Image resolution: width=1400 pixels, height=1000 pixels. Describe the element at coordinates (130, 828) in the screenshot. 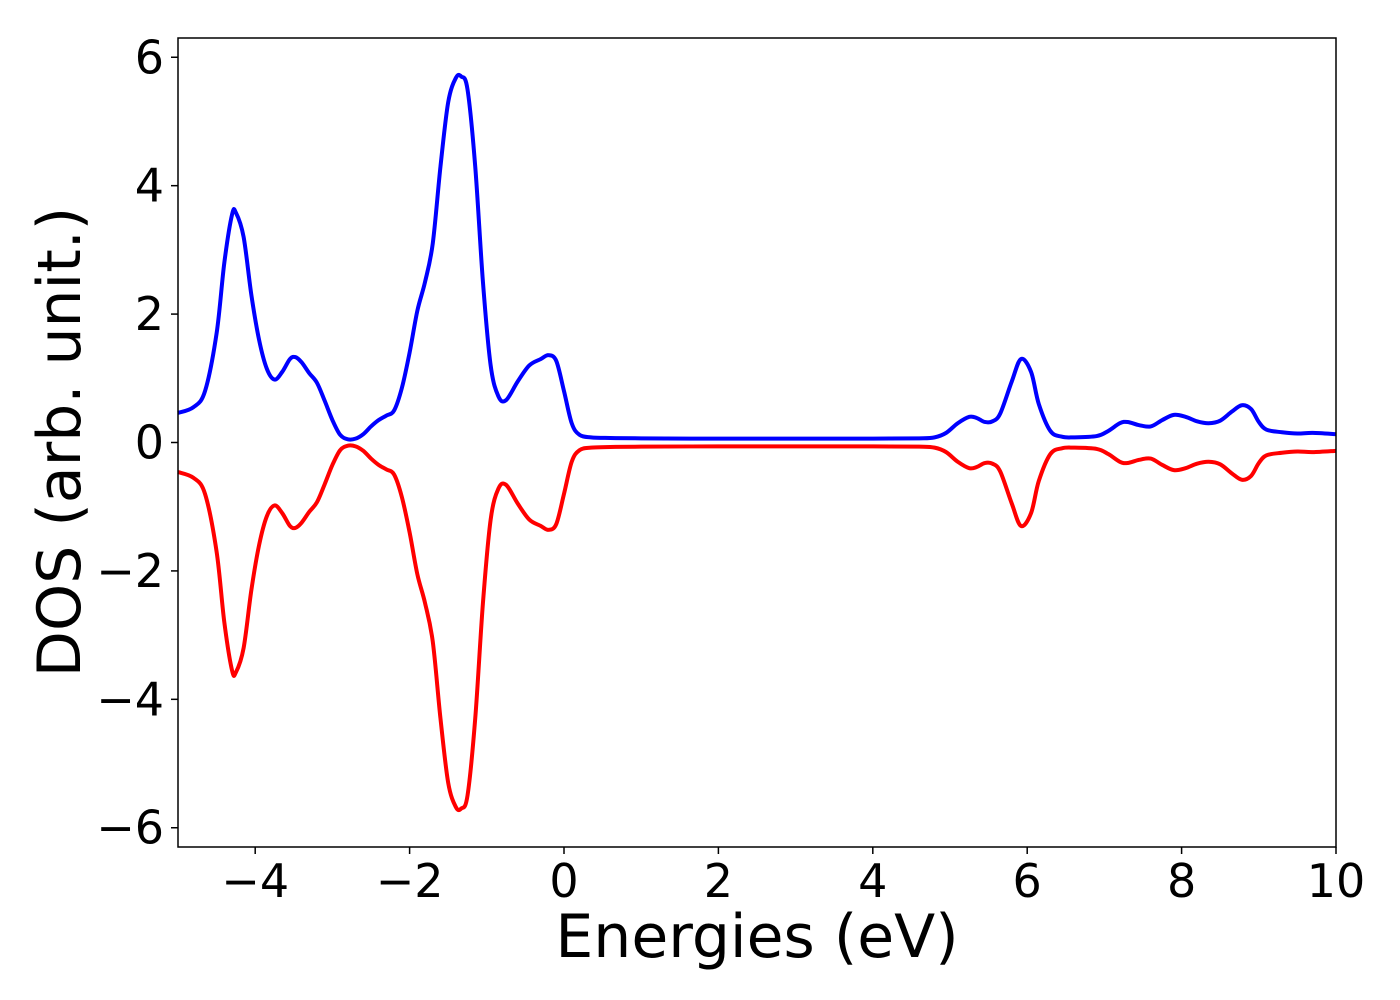

I see `y-tick-label: −6` at that location.